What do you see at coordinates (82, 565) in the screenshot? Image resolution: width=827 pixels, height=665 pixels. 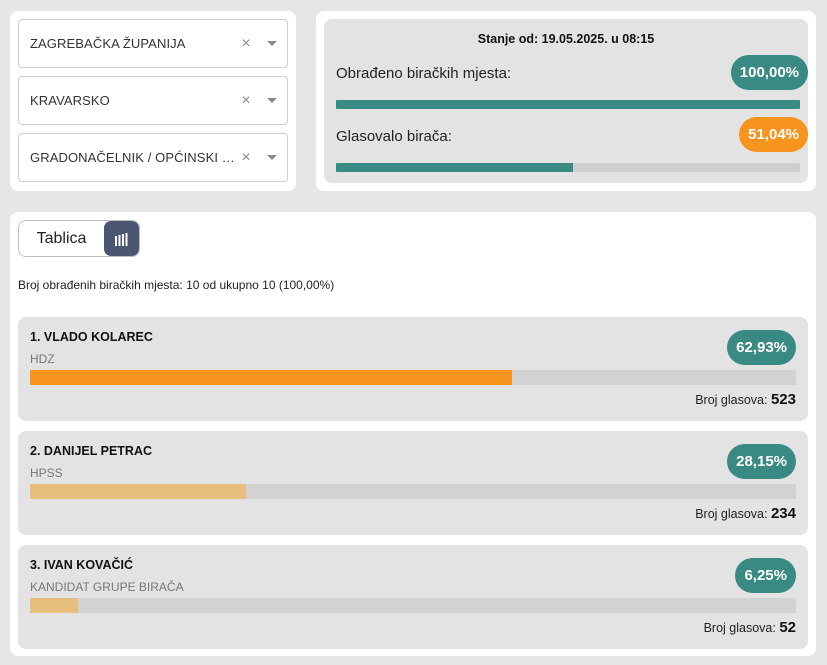 I see `candidate-name: 3. IVAN KOVAČIĆ` at bounding box center [82, 565].